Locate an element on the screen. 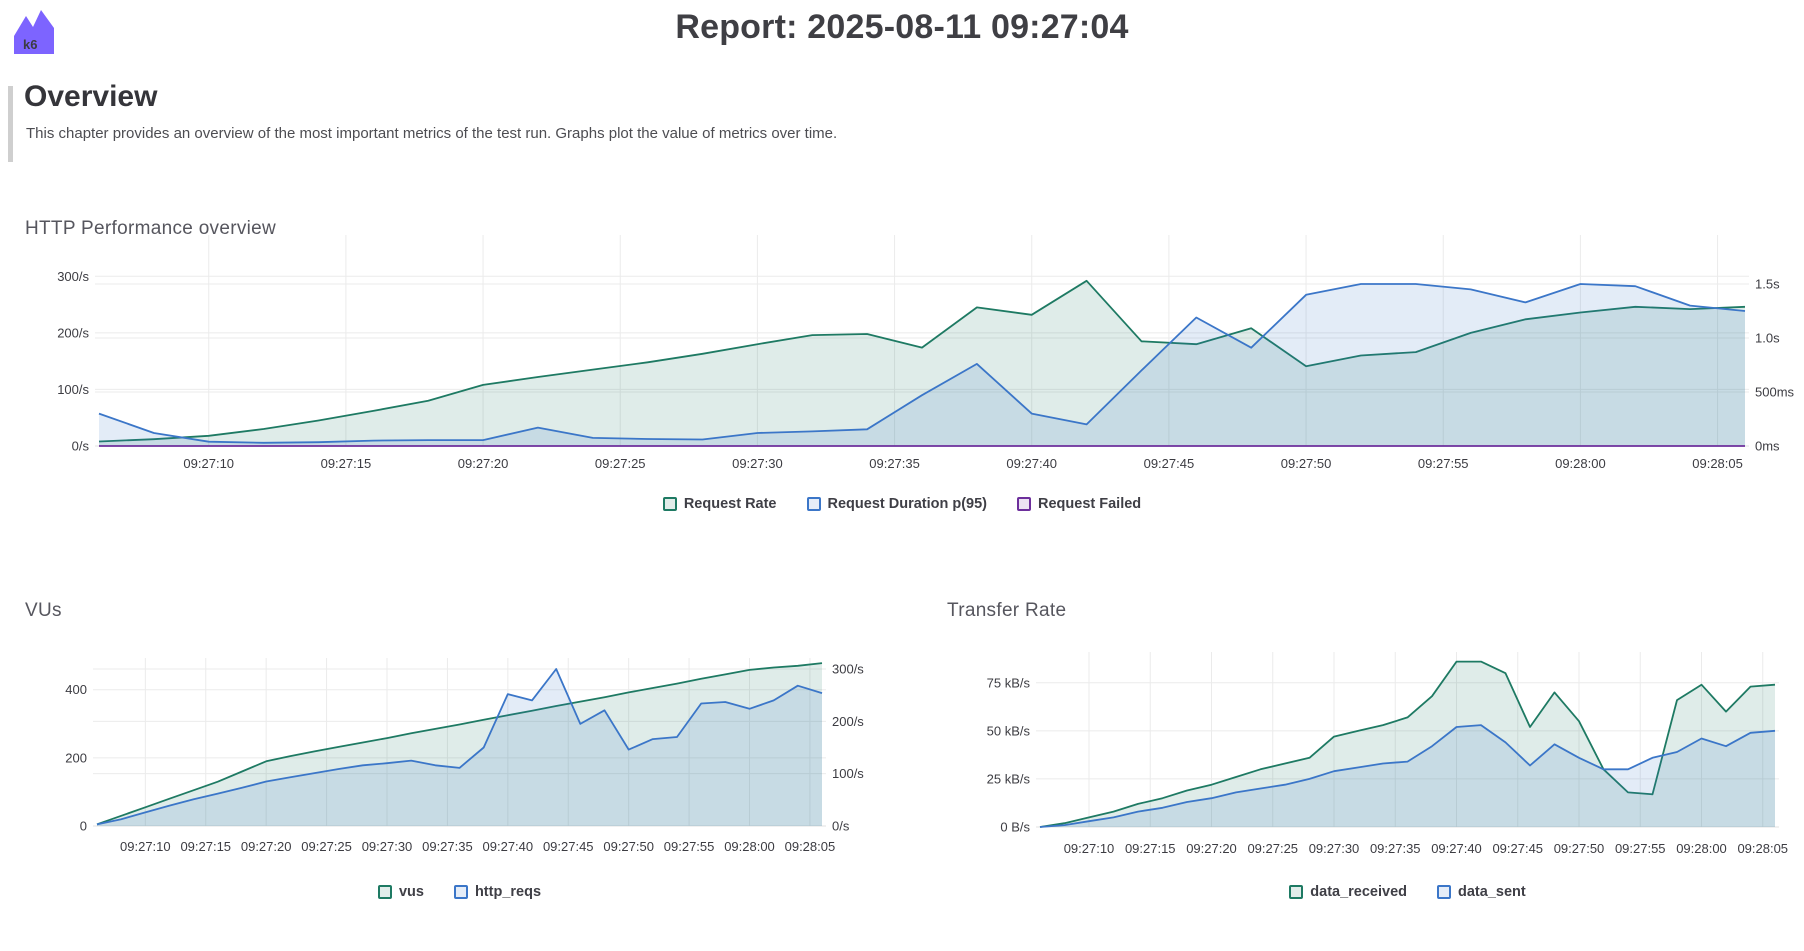 The height and width of the screenshot is (951, 1804). legend-item: Request Failed is located at coordinates (1079, 504).